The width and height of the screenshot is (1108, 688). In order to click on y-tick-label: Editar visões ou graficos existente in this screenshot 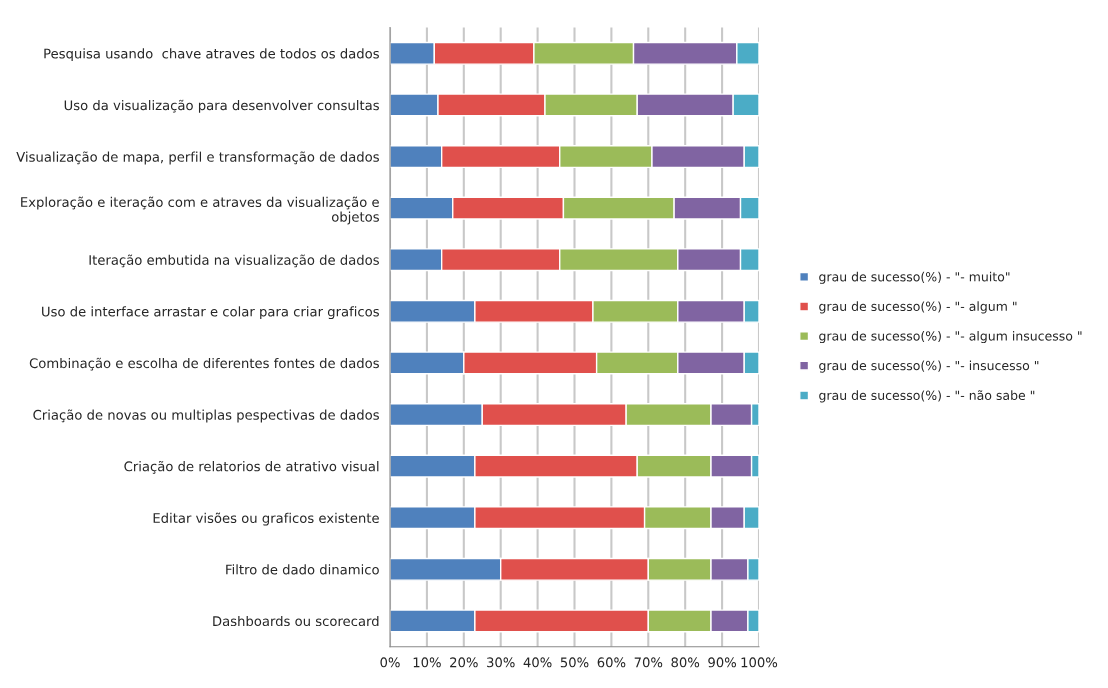, I will do `click(266, 519)`.